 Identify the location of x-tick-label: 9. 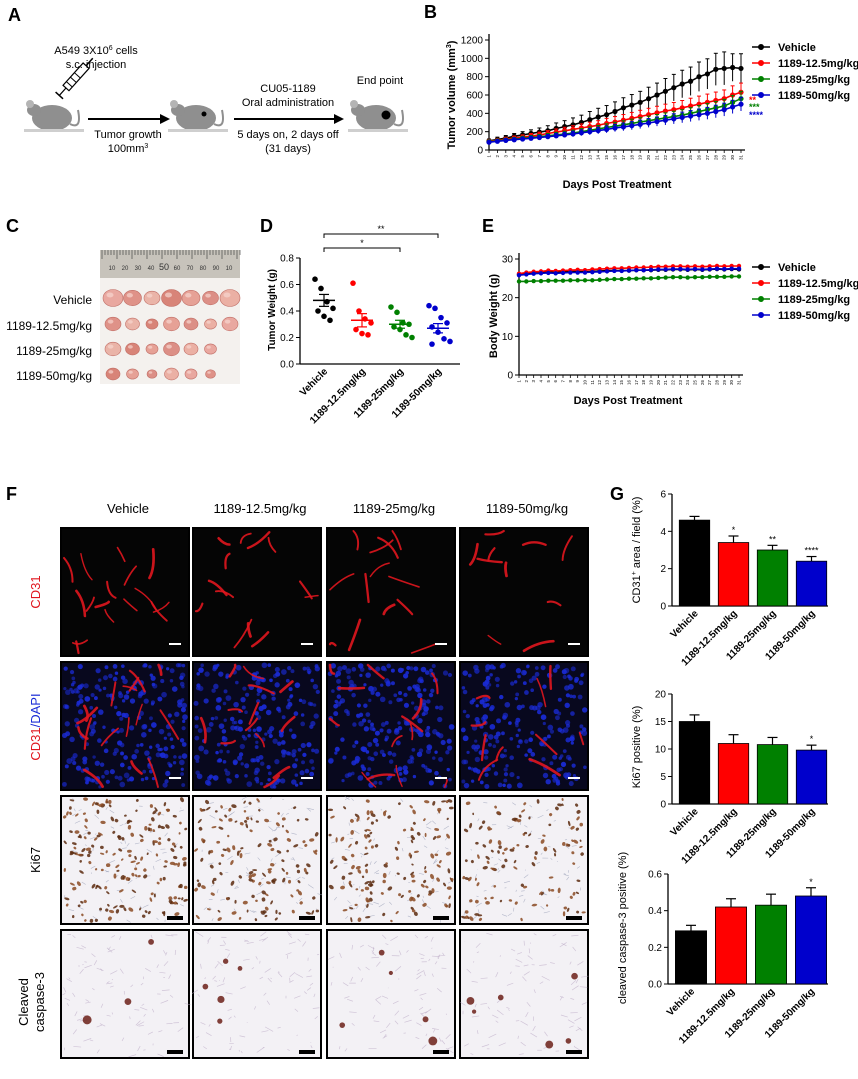
(577, 381).